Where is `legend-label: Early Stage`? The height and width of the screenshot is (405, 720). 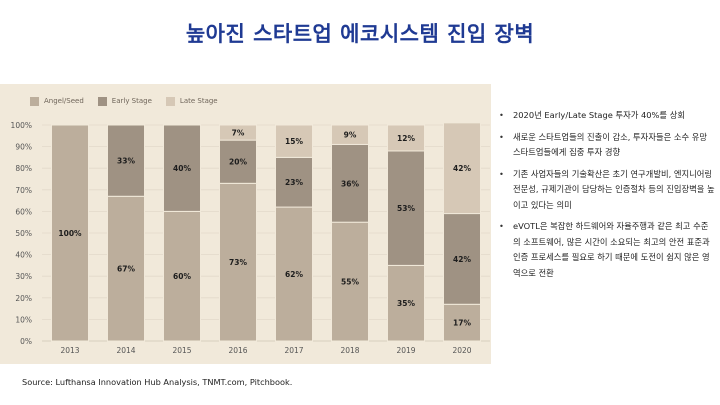 legend-label: Early Stage is located at coordinates (131, 101).